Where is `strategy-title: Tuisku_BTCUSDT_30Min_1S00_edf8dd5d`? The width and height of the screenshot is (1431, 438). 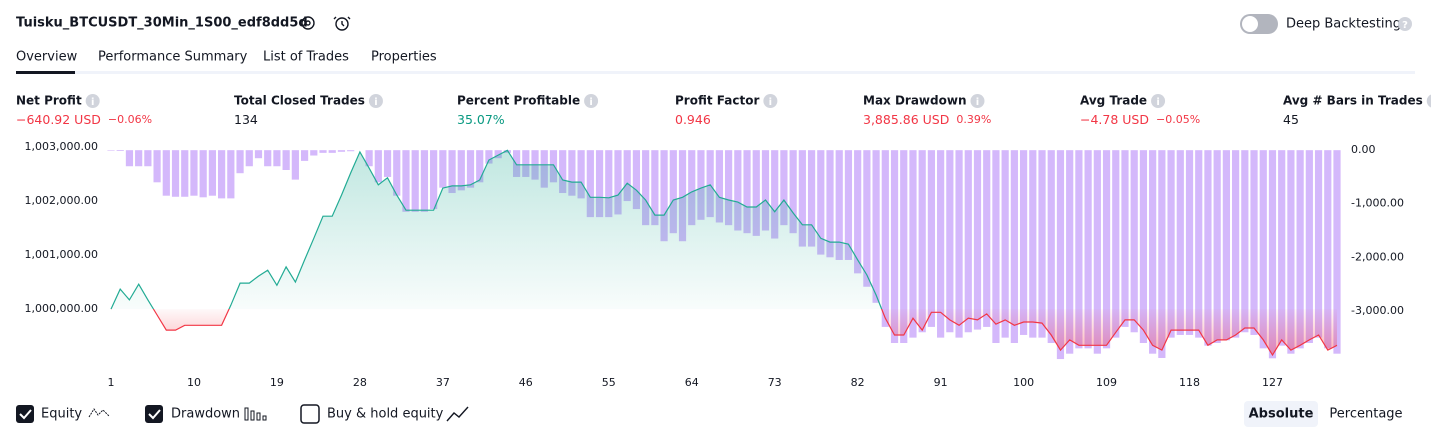 strategy-title: Tuisku_BTCUSDT_30Min_1S00_edf8dd5d is located at coordinates (162, 23).